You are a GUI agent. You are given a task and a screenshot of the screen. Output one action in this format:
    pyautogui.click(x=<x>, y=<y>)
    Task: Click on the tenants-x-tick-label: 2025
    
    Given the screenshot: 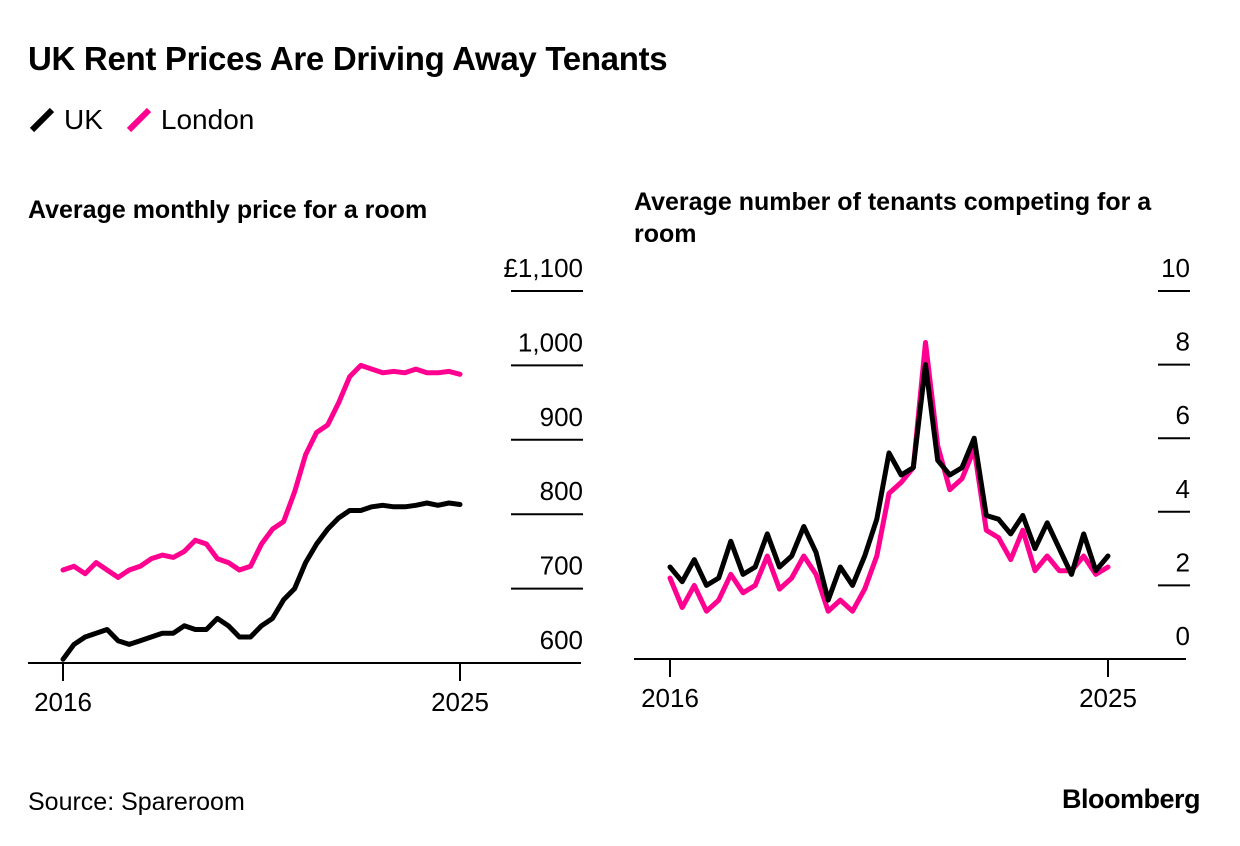 What is the action you would take?
    pyautogui.click(x=1108, y=698)
    